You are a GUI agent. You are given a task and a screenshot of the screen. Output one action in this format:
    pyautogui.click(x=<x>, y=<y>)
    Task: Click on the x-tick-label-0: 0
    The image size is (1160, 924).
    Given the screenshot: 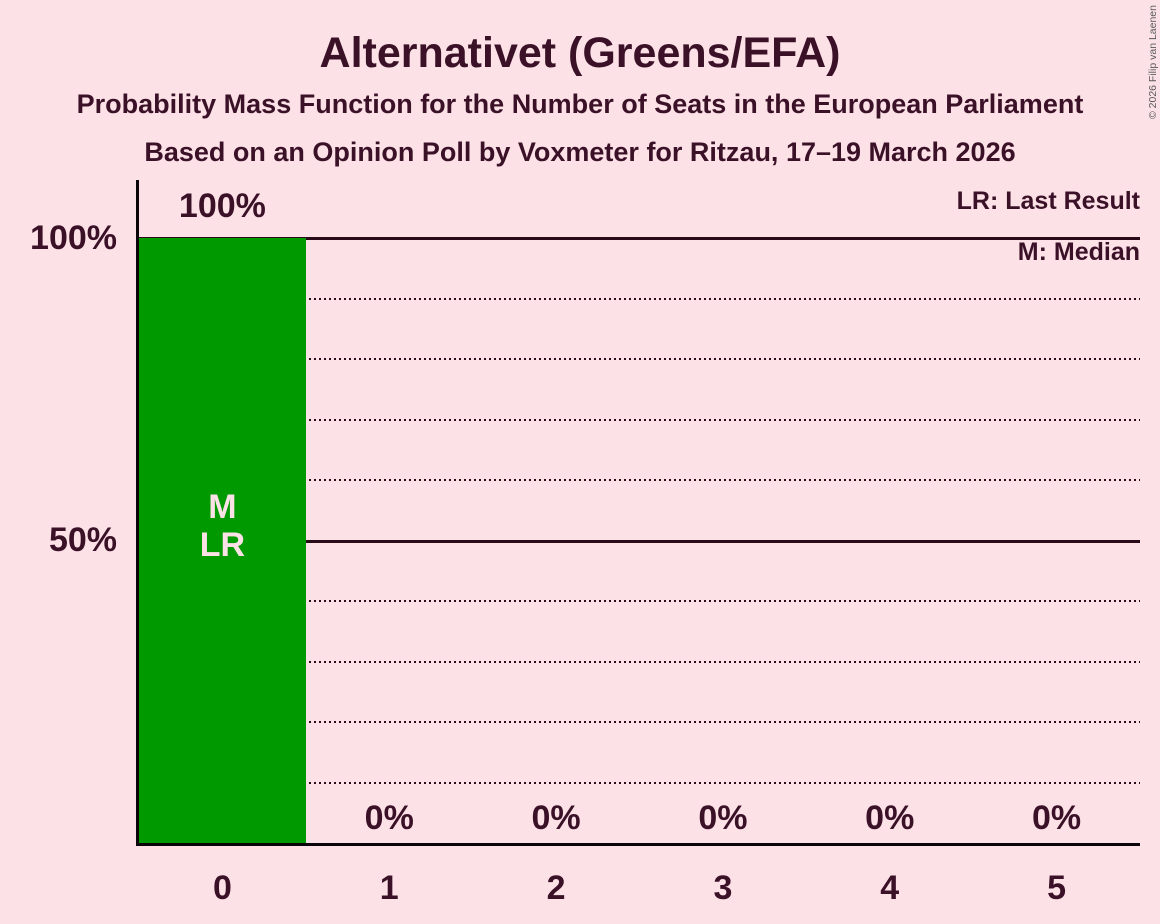 What is the action you would take?
    pyautogui.click(x=222, y=888)
    